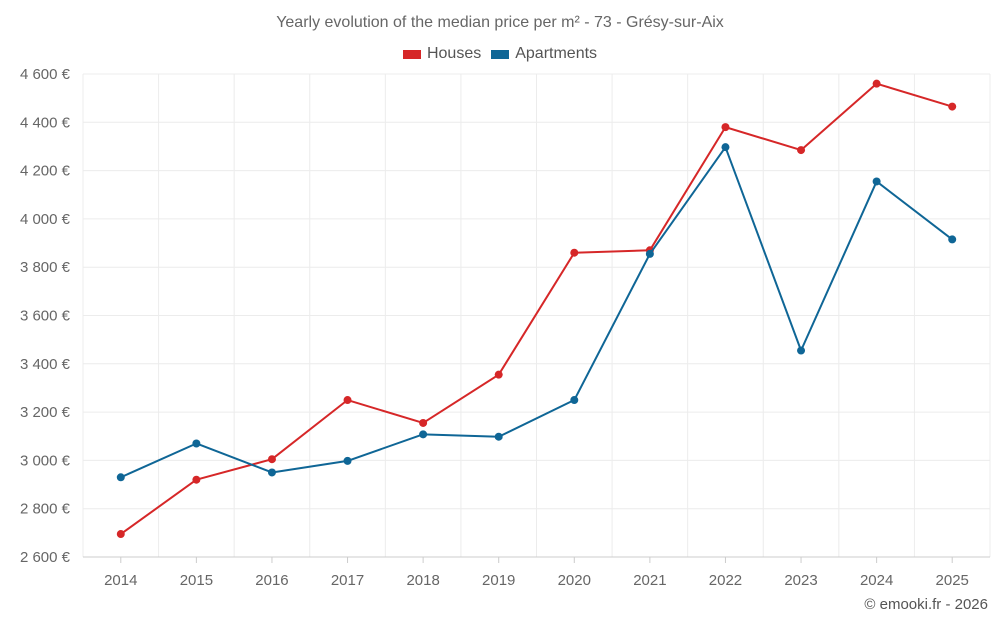 This screenshot has height=625, width=1000. What do you see at coordinates (45, 74) in the screenshot?
I see `y-tick-label: 4 600 €` at bounding box center [45, 74].